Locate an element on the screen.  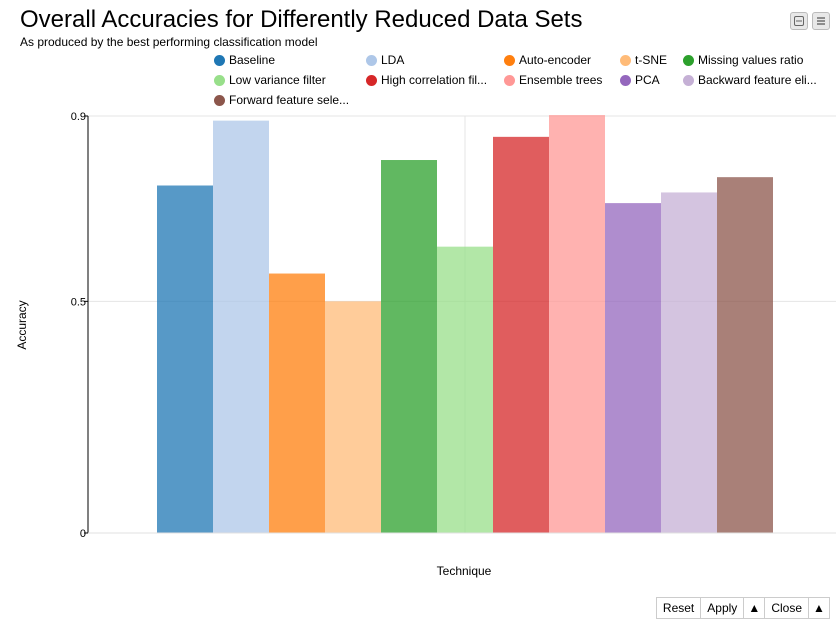
menu-icon is located at coordinates (821, 21).